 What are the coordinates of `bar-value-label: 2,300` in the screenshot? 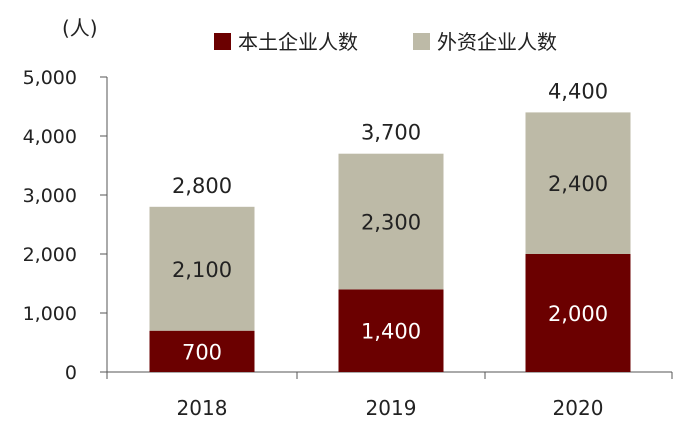 It's located at (391, 223).